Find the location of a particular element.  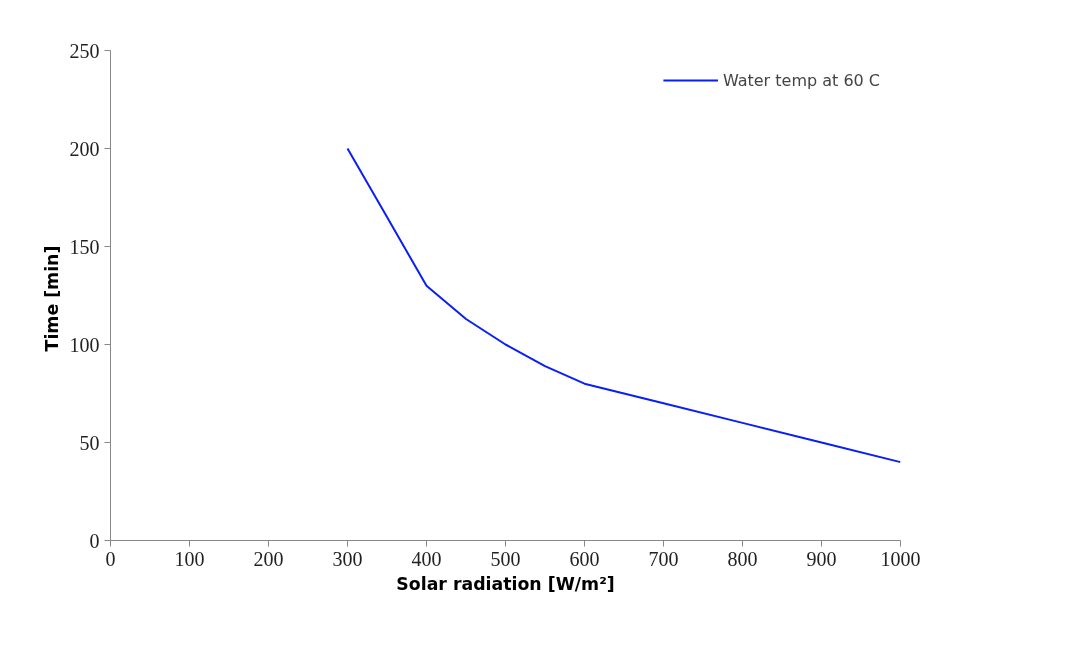

x-tick-label: 500 is located at coordinates (505, 558).